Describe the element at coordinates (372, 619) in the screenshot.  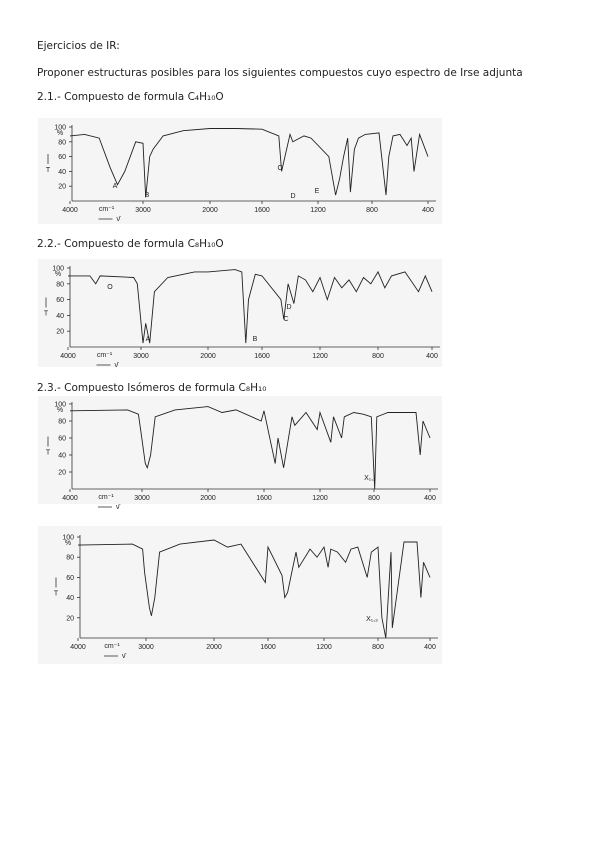
I see `peak-label: X₁,₃` at that location.